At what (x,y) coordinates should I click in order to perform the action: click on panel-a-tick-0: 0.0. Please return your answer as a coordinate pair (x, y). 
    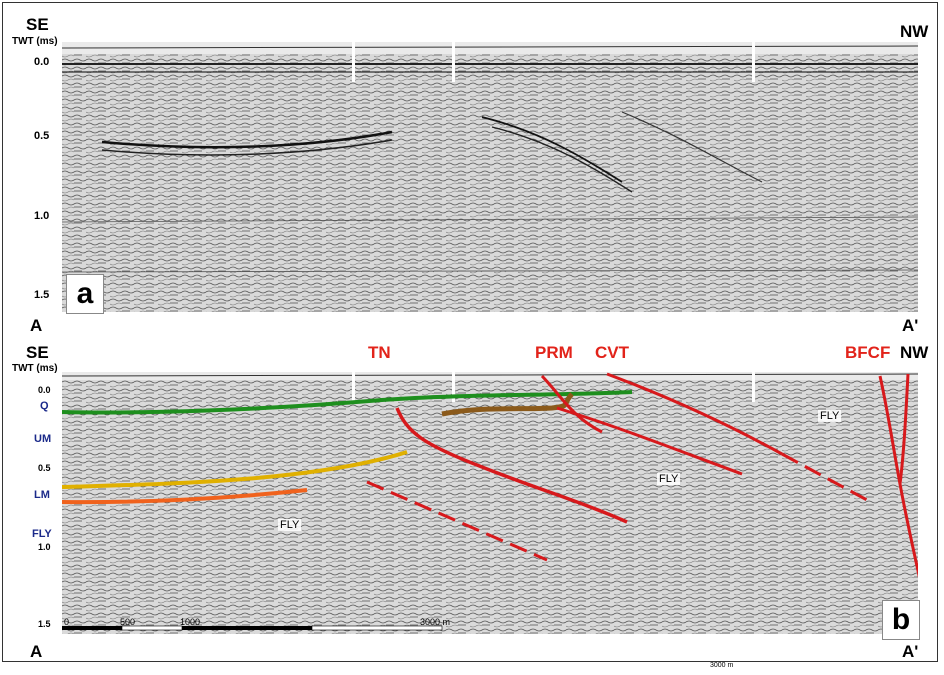
    Looking at the image, I should click on (42, 62).